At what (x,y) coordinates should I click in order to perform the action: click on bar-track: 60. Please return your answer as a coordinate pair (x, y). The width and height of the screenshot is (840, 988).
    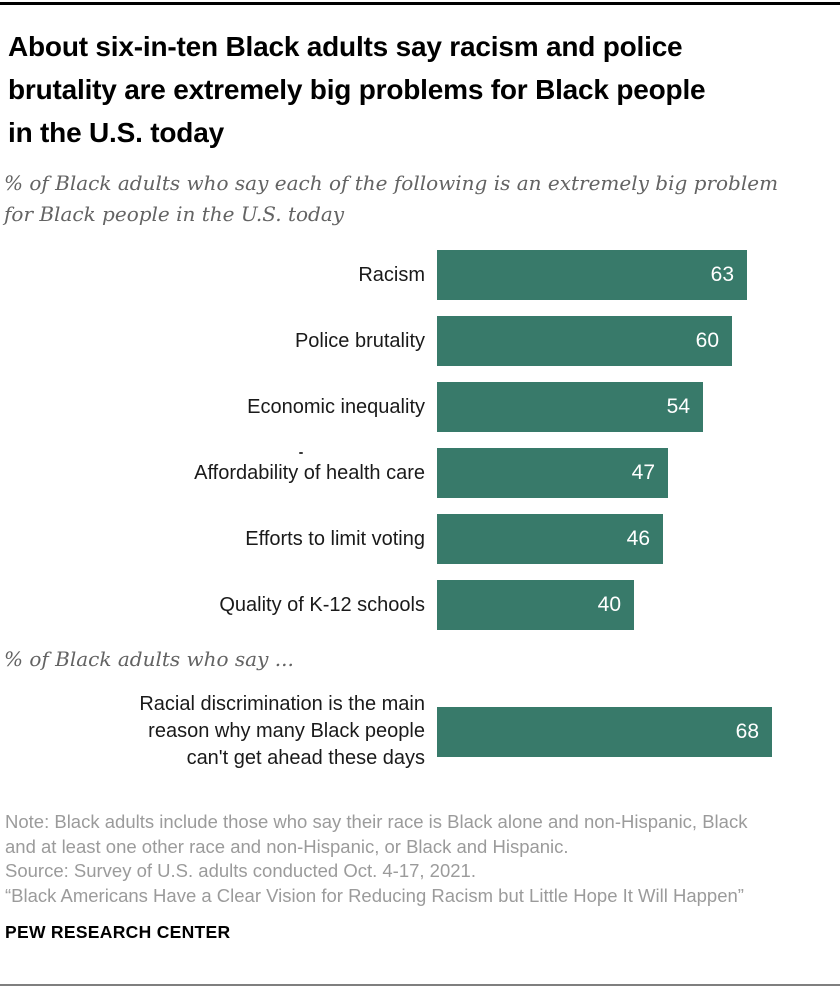
    Looking at the image, I should click on (638, 341).